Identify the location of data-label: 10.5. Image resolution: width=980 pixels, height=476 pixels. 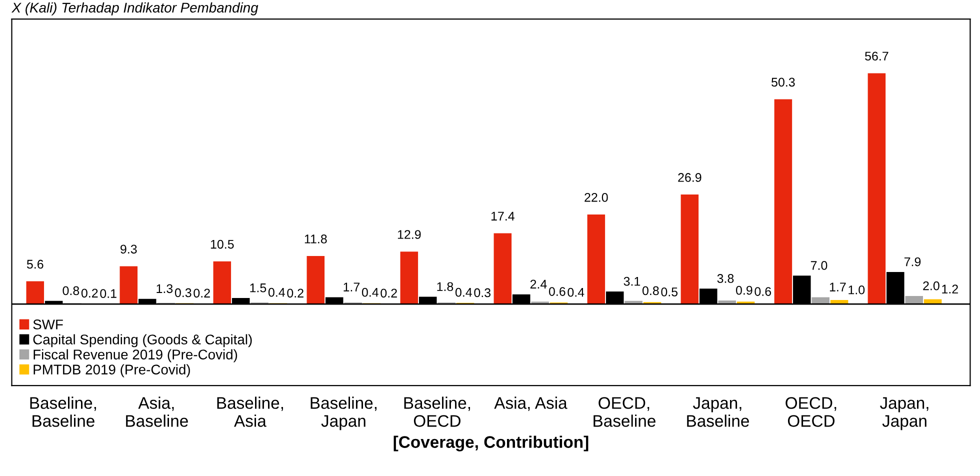
(222, 244).